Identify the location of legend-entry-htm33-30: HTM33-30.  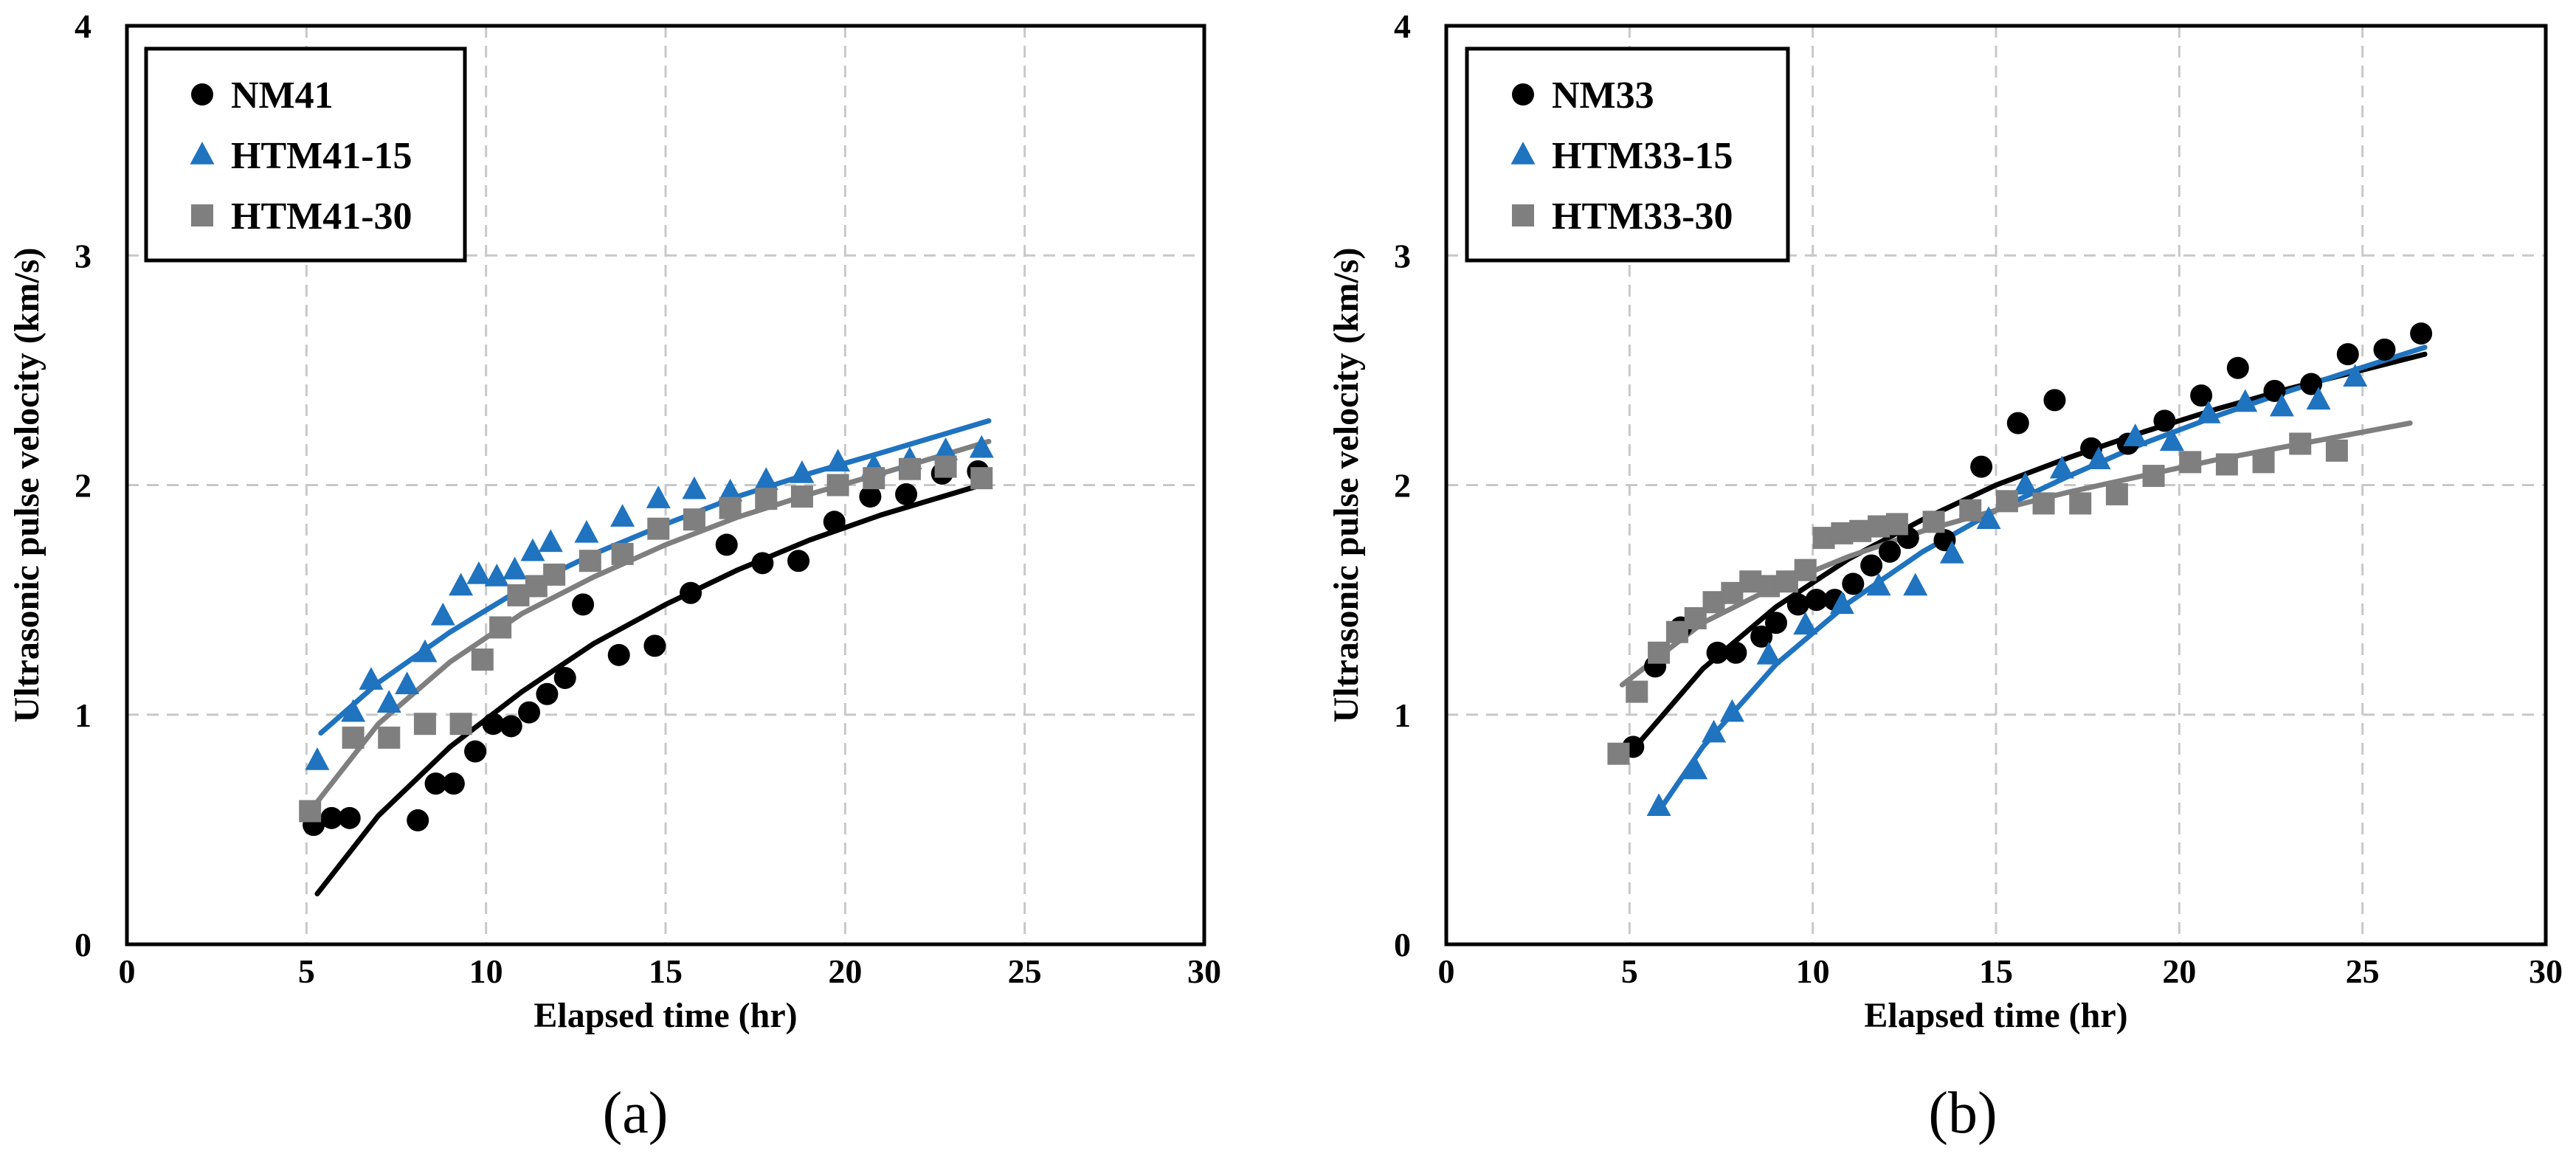
(1623, 217).